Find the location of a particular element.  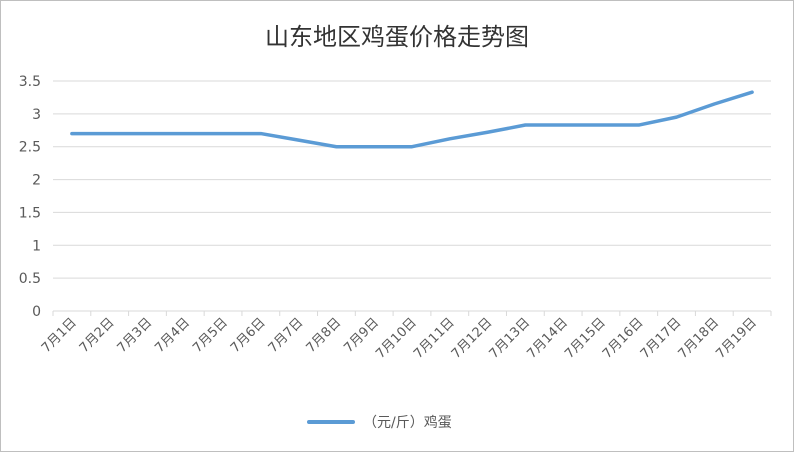

x-tick-label: 7月18日 is located at coordinates (699, 338).